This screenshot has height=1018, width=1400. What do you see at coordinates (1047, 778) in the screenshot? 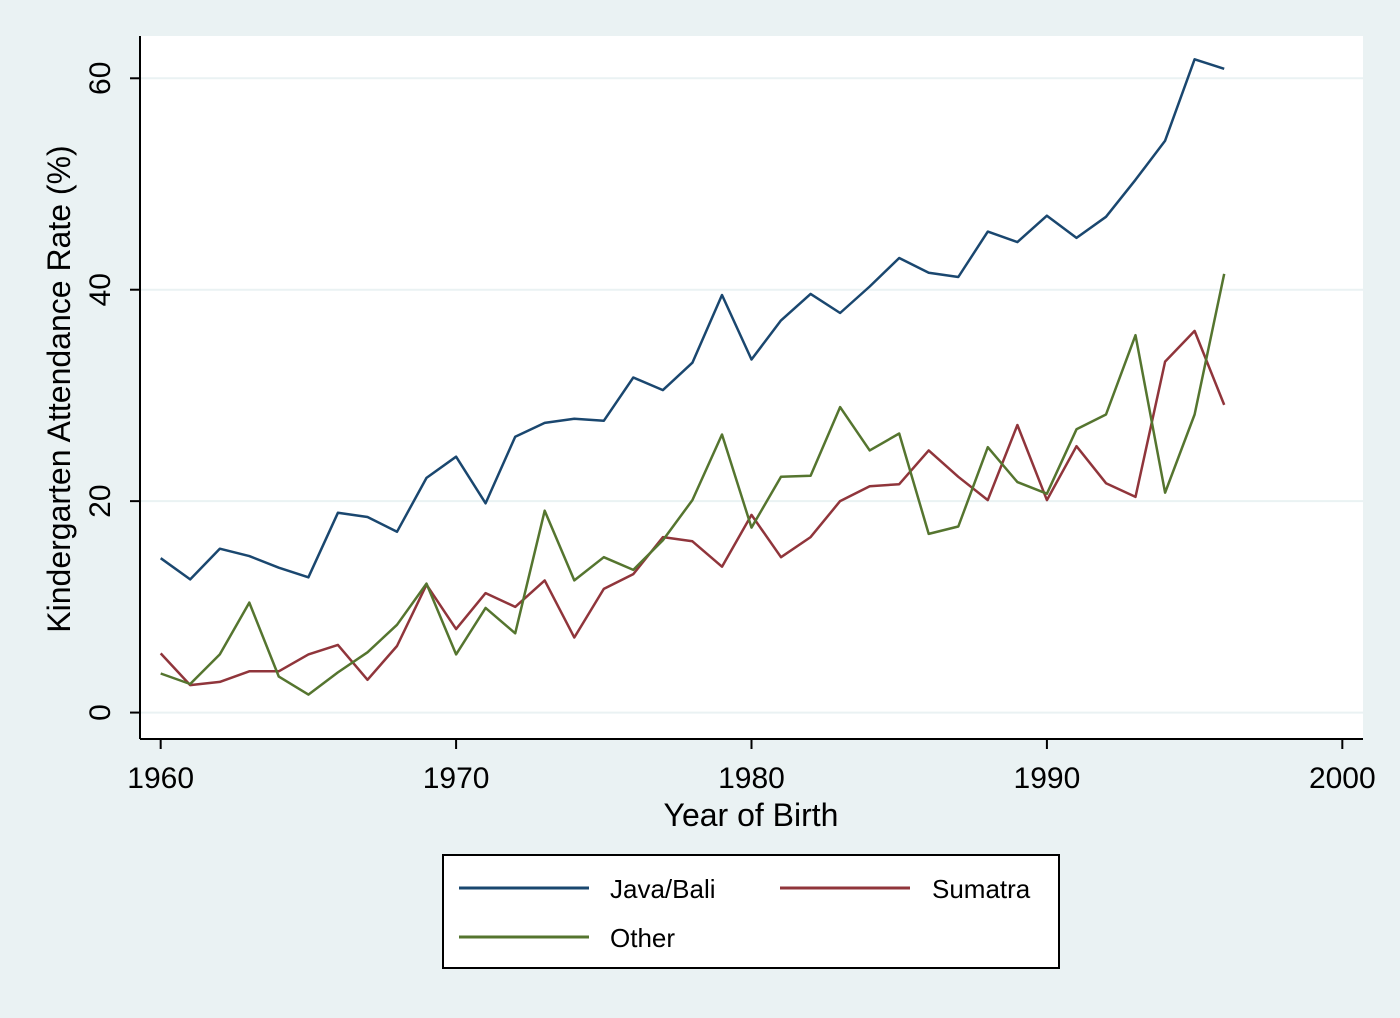
I see `x-tick-label: 1990` at bounding box center [1047, 778].